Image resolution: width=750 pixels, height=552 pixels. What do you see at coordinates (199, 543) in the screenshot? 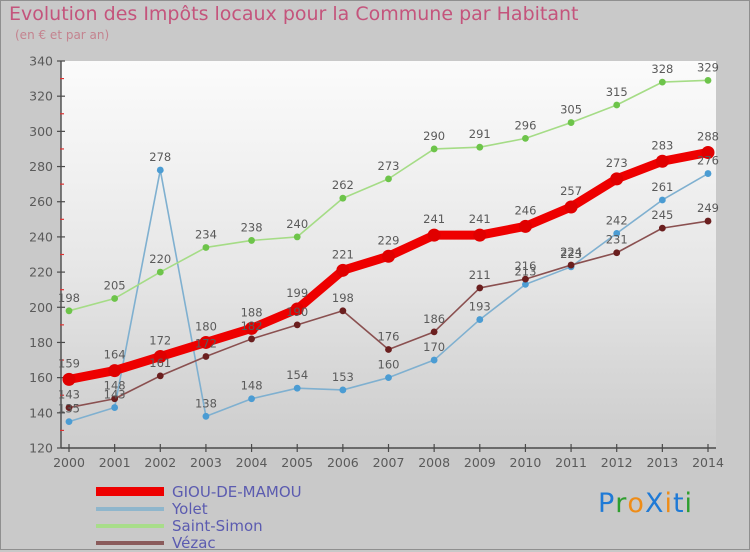
I see `legend-item: Vézac` at bounding box center [199, 543].